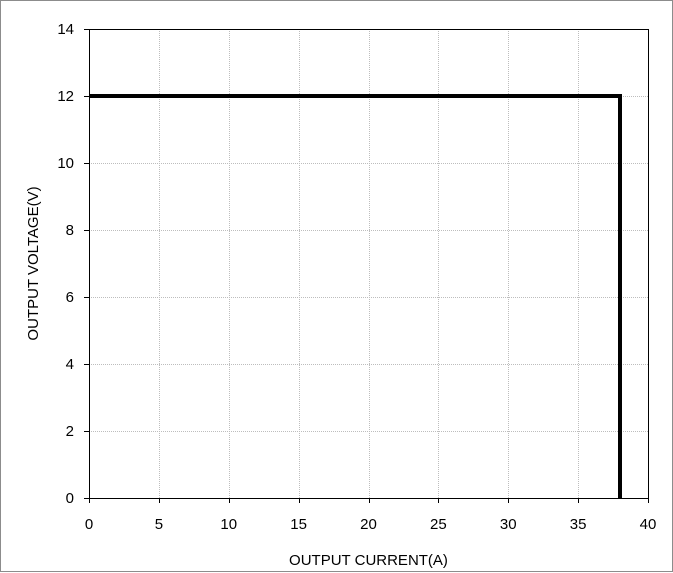 The image size is (673, 573). Describe the element at coordinates (298, 524) in the screenshot. I see `x-tick-label-3: 15` at that location.